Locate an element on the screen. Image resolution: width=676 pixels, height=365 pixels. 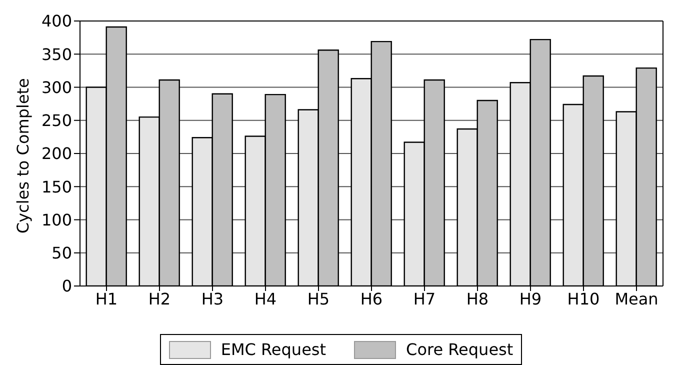
x-tick-label: H7 is located at coordinates (424, 298).